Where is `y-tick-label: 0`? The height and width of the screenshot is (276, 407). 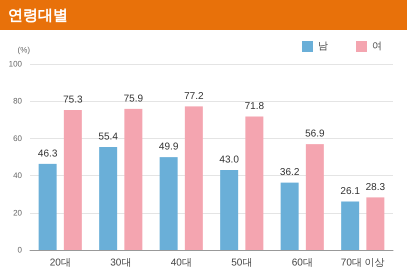 y-tick-label: 0 is located at coordinates (20, 250).